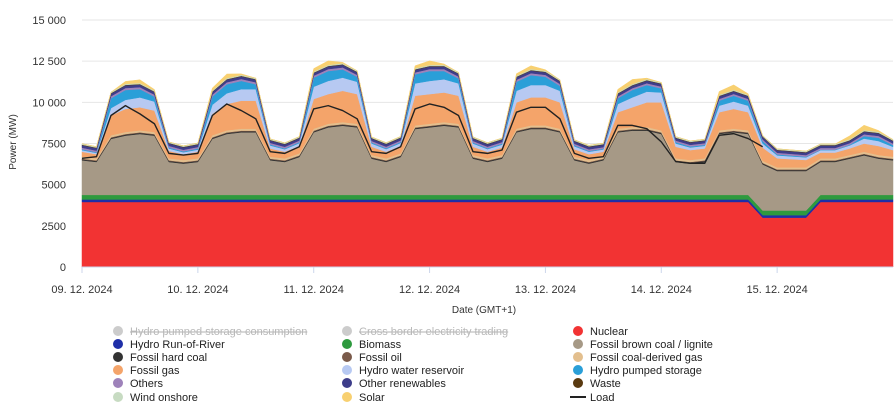  I want to click on legend-item: Fossil coal-derived gas, so click(638, 358).